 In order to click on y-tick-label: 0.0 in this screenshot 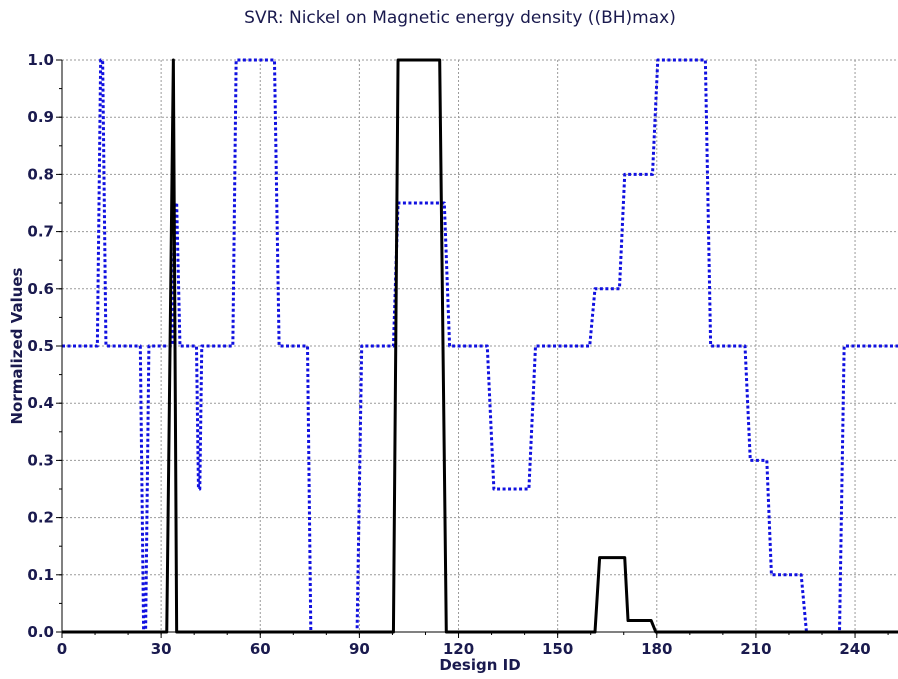, I will do `click(40, 632)`.